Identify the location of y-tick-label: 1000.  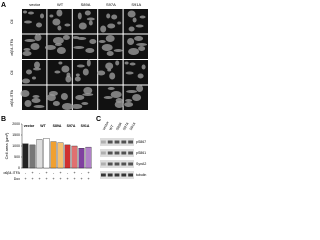
(16, 146).